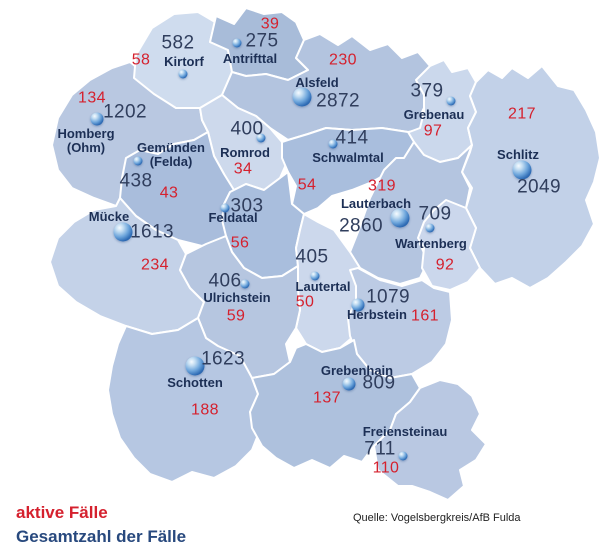 This screenshot has height=547, width=604. Describe the element at coordinates (247, 129) in the screenshot. I see `municipality-total-romrod: 400` at that location.